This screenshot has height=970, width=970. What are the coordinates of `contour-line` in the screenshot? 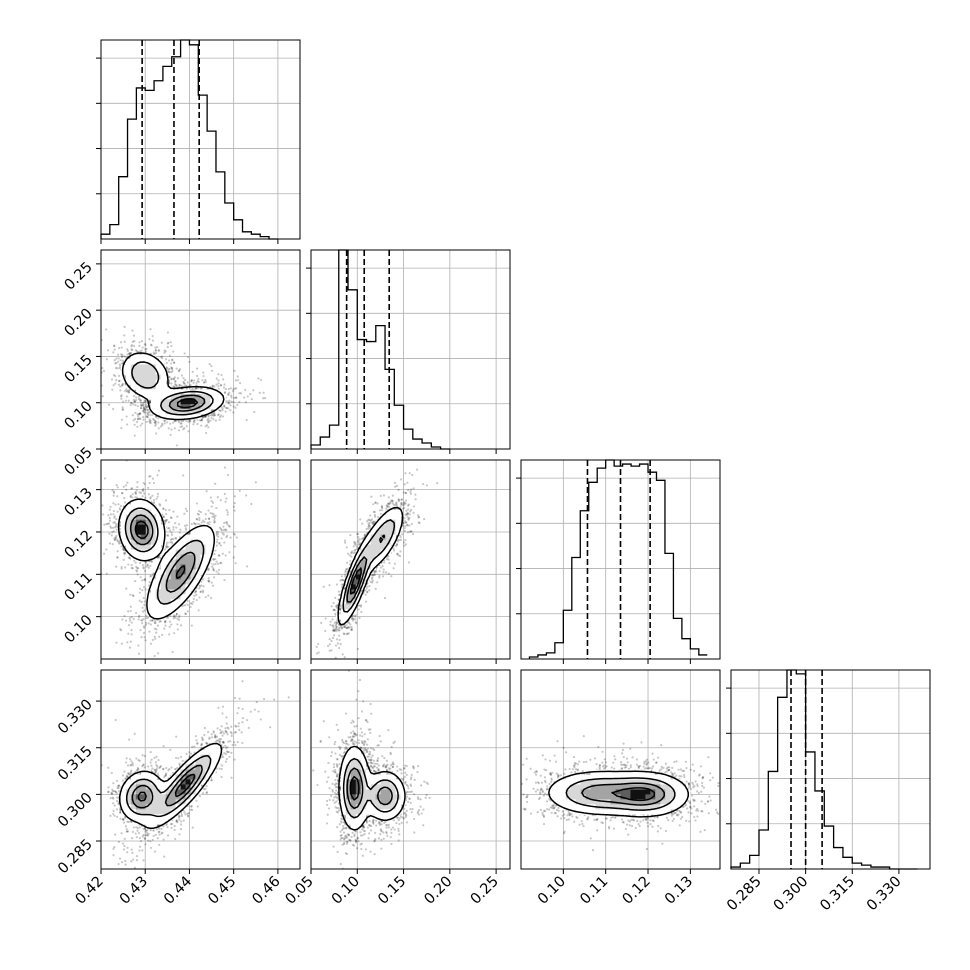 It's located at (187, 403).